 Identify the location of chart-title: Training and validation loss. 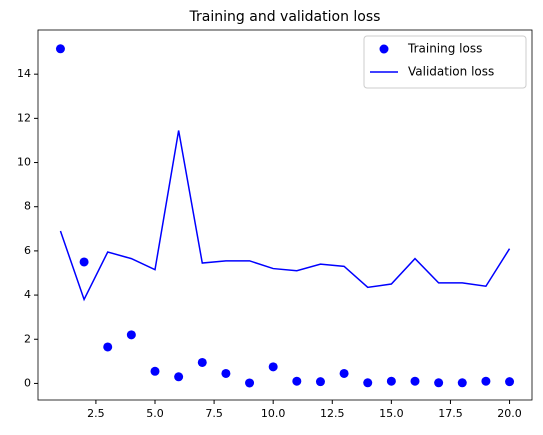
(285, 17).